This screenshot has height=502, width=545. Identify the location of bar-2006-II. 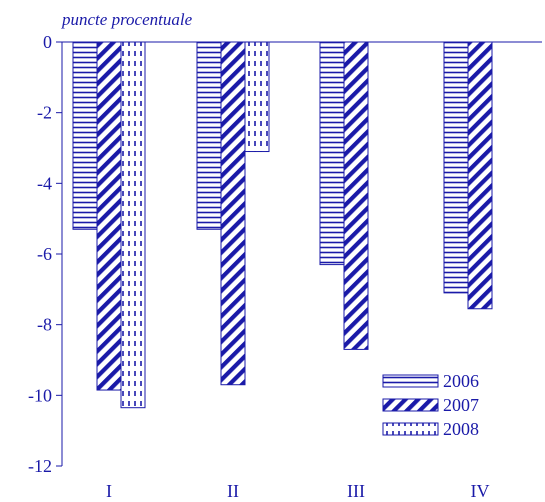
(209, 135).